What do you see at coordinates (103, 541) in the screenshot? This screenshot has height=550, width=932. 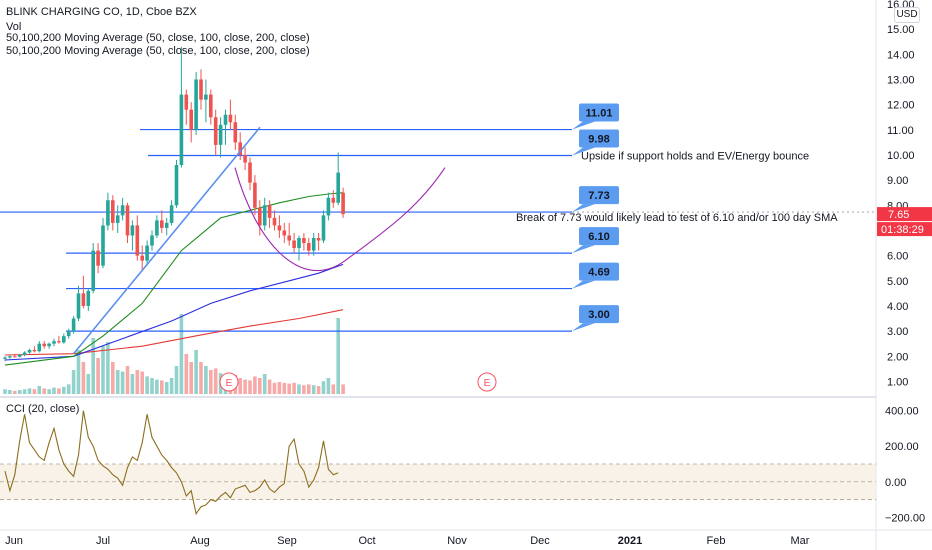 I see `time-tick-label: Jul` at bounding box center [103, 541].